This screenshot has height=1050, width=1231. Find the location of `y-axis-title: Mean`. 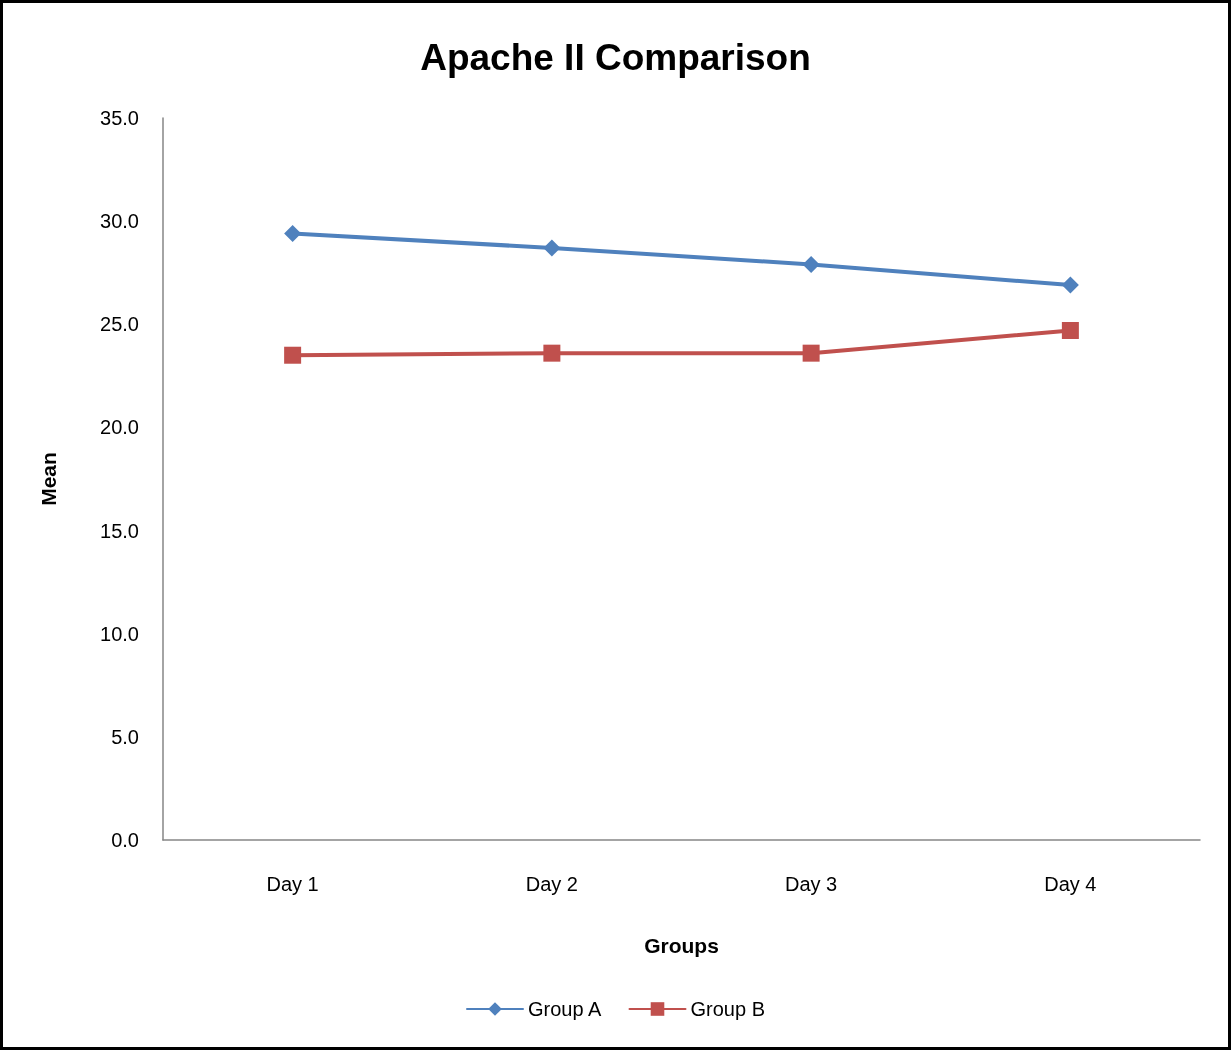

y-axis-title: Mean is located at coordinates (48, 479).